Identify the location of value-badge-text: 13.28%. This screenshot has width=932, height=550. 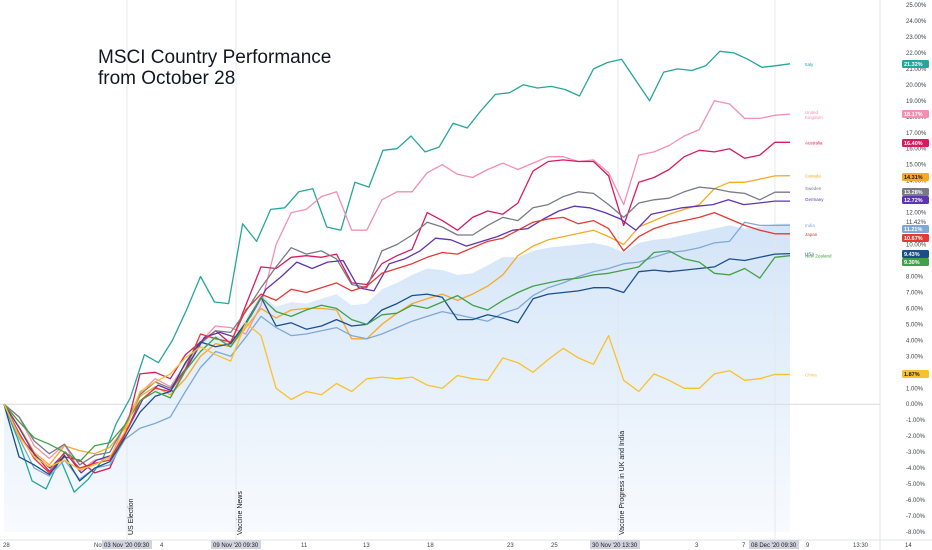
(913, 193).